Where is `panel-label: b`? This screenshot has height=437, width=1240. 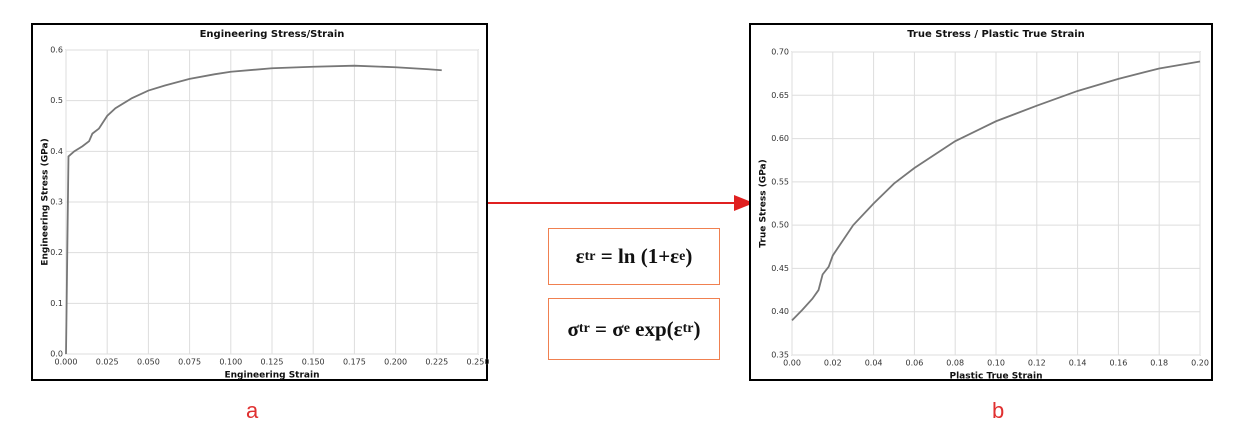
panel-label: b is located at coordinates (998, 410).